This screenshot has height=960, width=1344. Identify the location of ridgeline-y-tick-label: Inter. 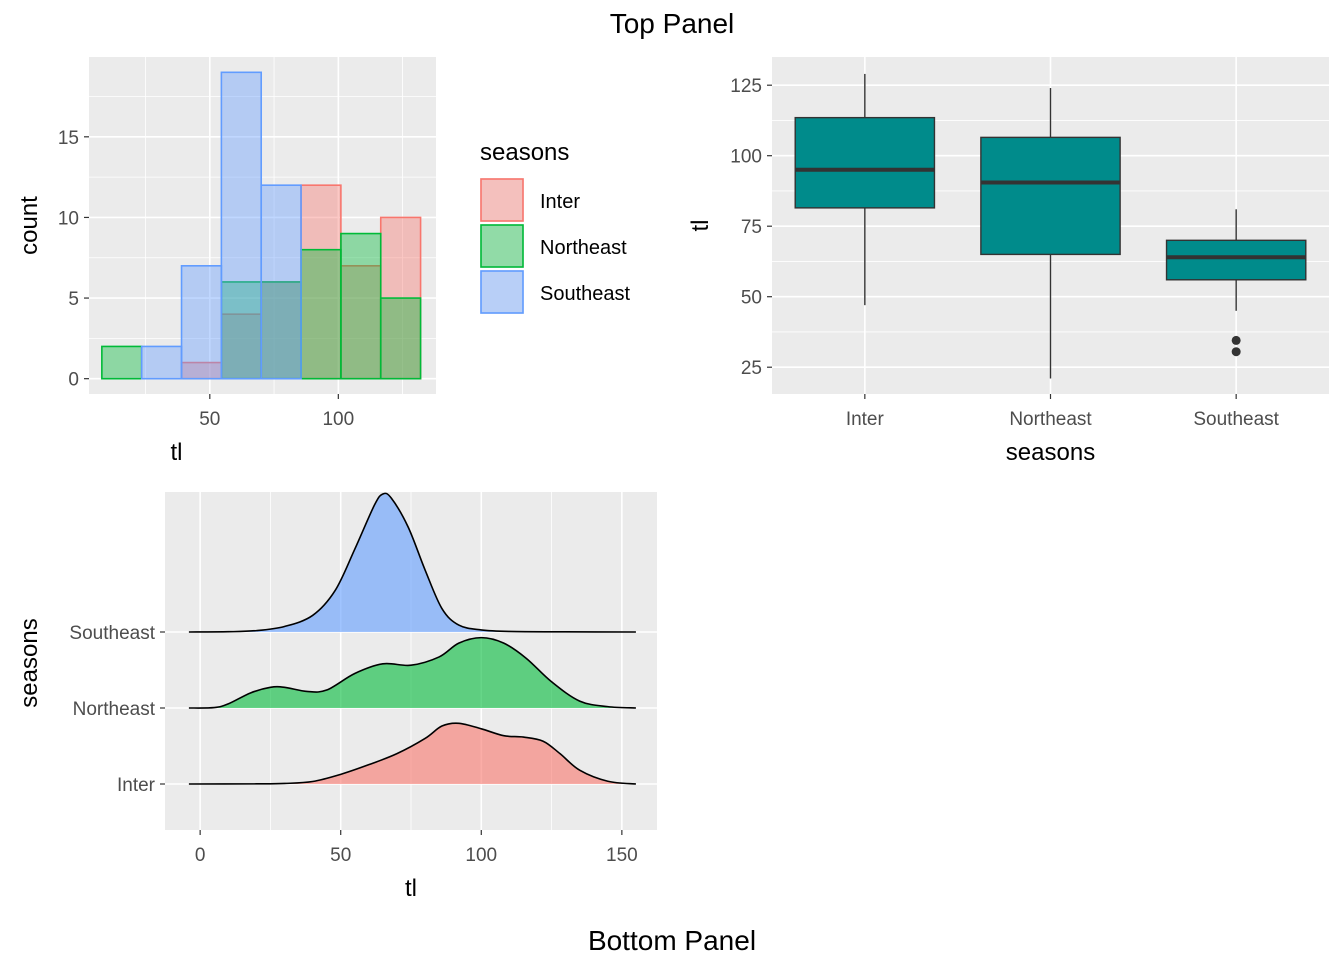
(136, 785).